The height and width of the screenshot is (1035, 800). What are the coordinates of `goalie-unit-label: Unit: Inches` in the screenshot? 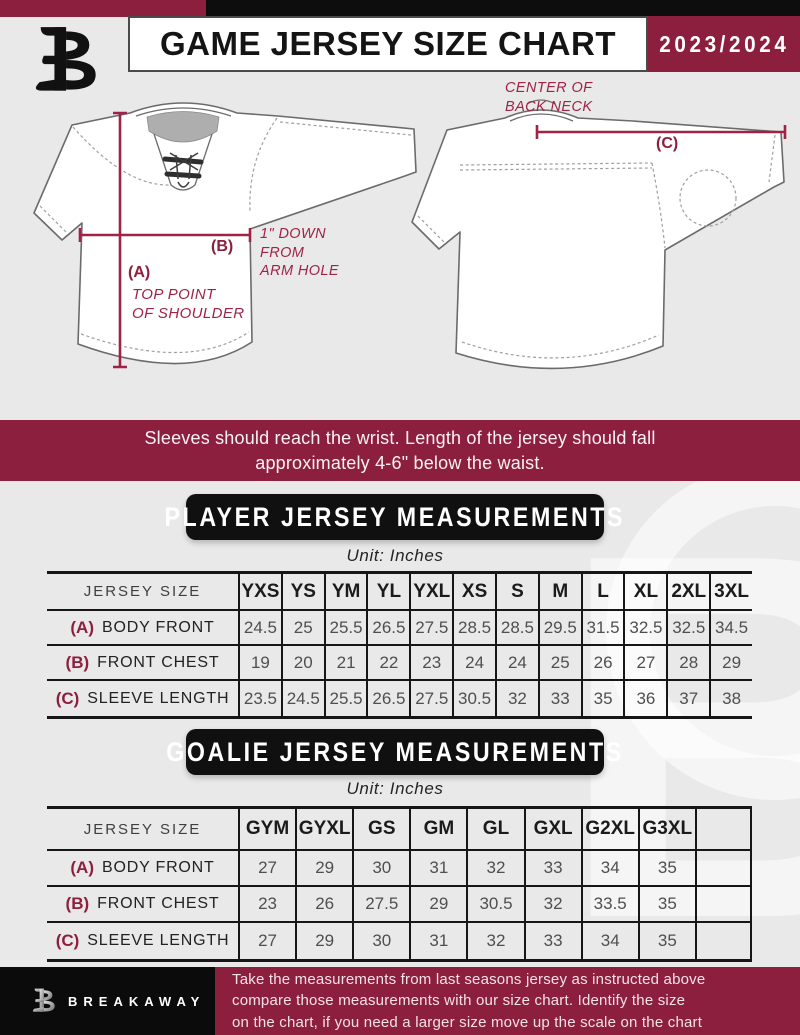 It's located at (395, 788).